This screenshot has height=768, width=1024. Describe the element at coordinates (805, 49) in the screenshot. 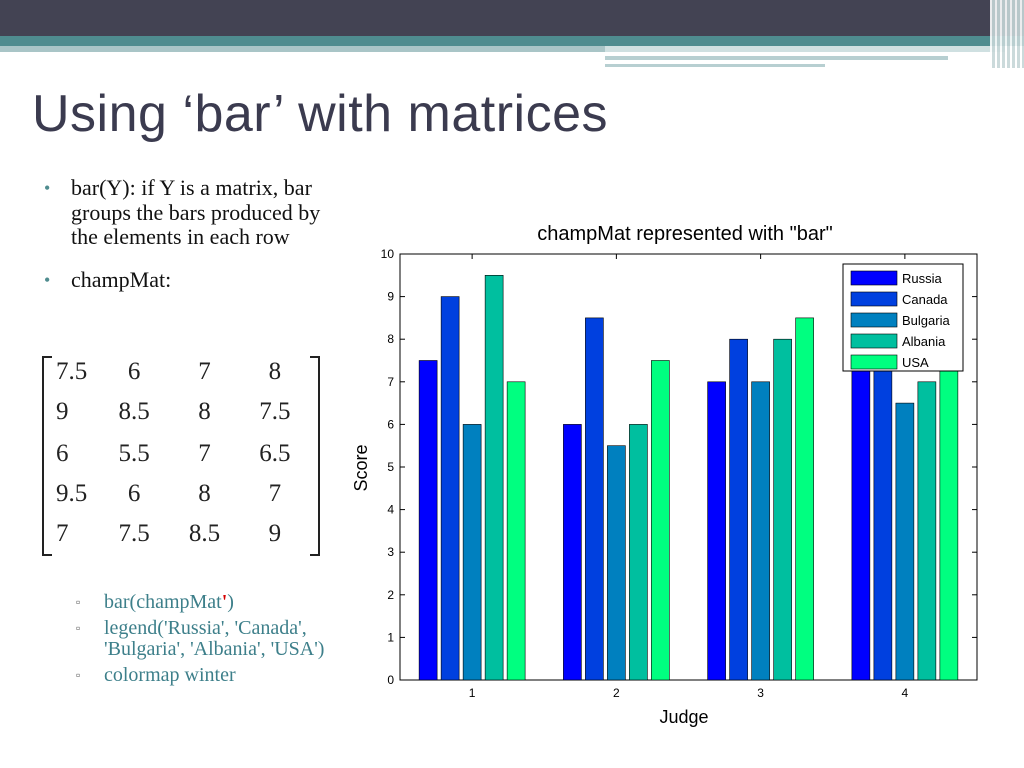

I see `header-stripe-lighter` at that location.